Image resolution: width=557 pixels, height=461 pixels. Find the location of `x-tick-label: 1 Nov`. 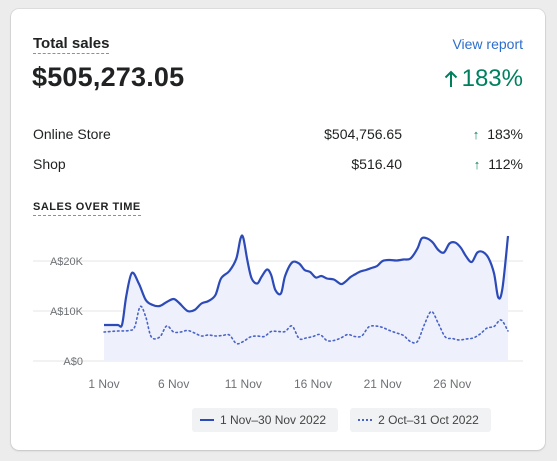

x-tick-label: 1 Nov is located at coordinates (103, 384).